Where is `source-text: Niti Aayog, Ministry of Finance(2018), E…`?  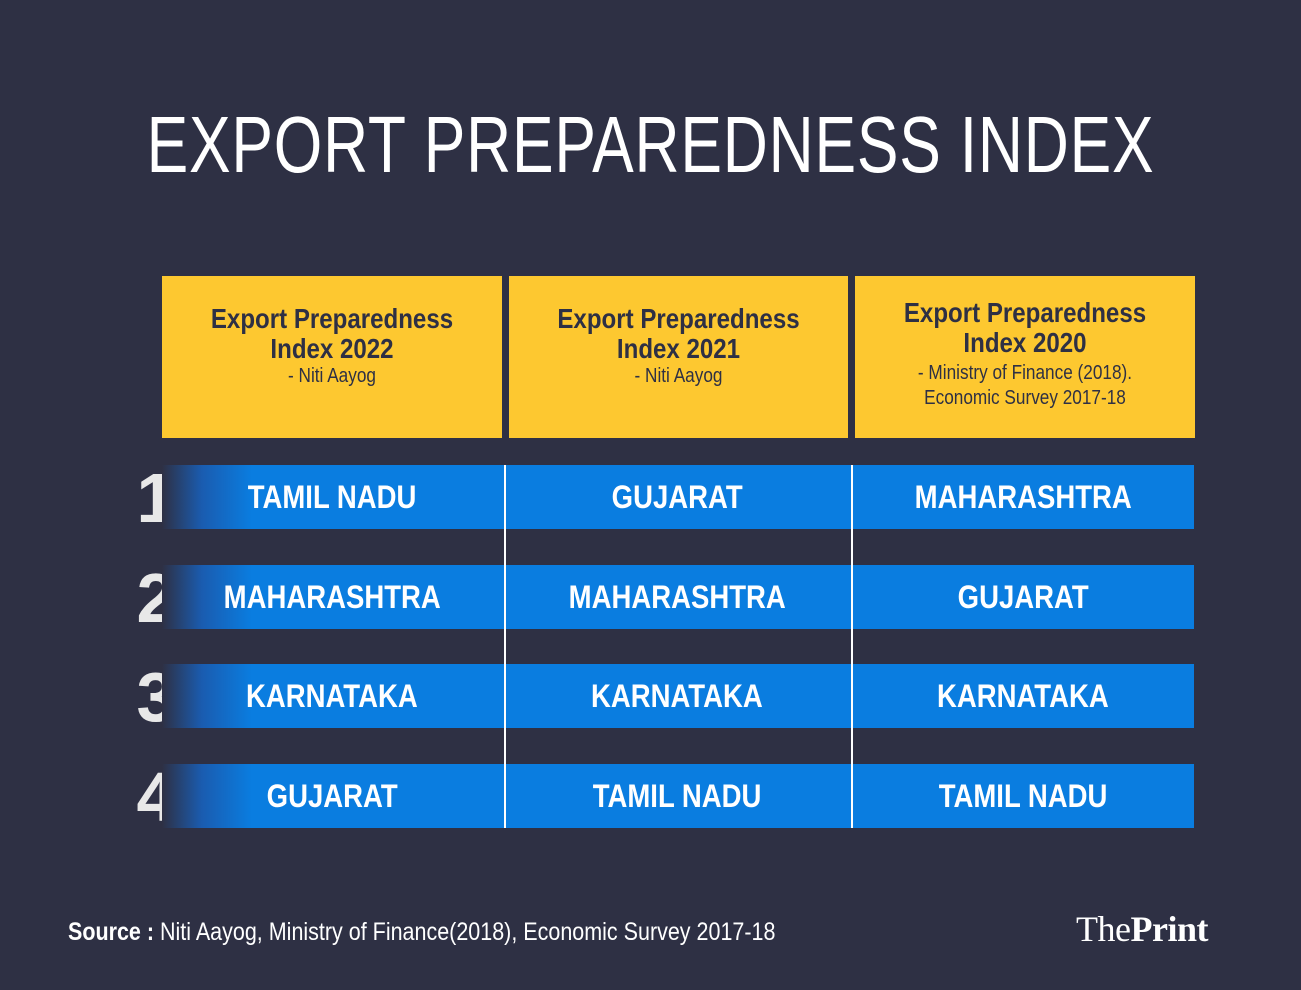 source-text: Niti Aayog, Ministry of Finance(2018), E… is located at coordinates (468, 932).